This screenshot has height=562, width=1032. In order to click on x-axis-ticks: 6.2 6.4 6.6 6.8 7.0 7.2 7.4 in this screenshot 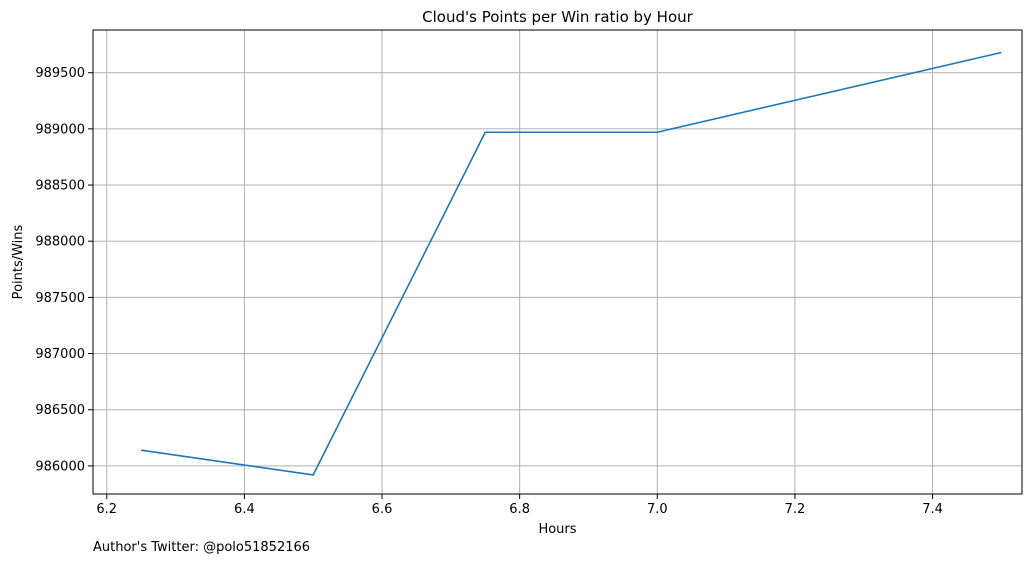, I will do `click(519, 505)`.